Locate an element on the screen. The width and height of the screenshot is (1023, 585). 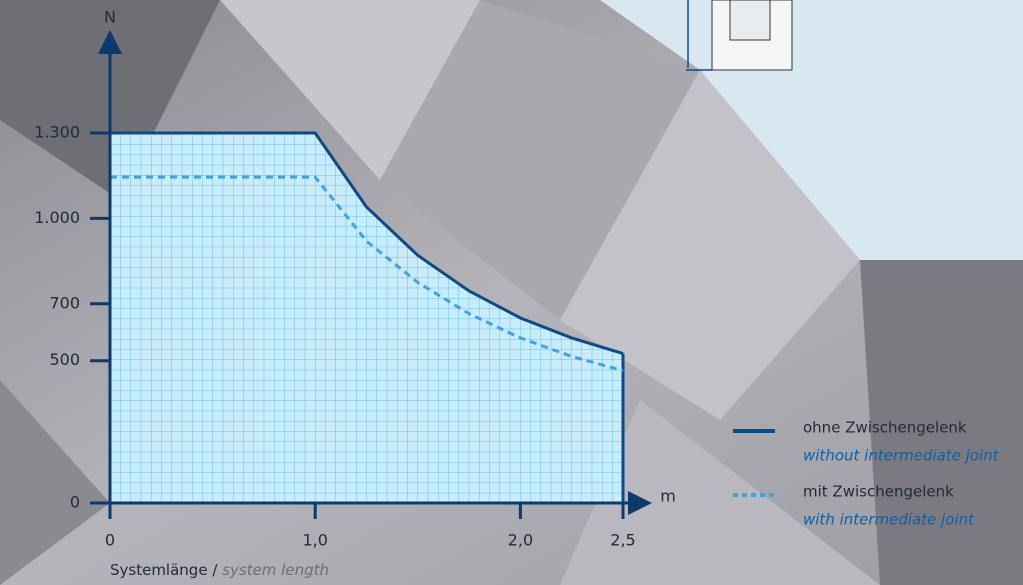
x-title-en: system length is located at coordinates (275, 570).